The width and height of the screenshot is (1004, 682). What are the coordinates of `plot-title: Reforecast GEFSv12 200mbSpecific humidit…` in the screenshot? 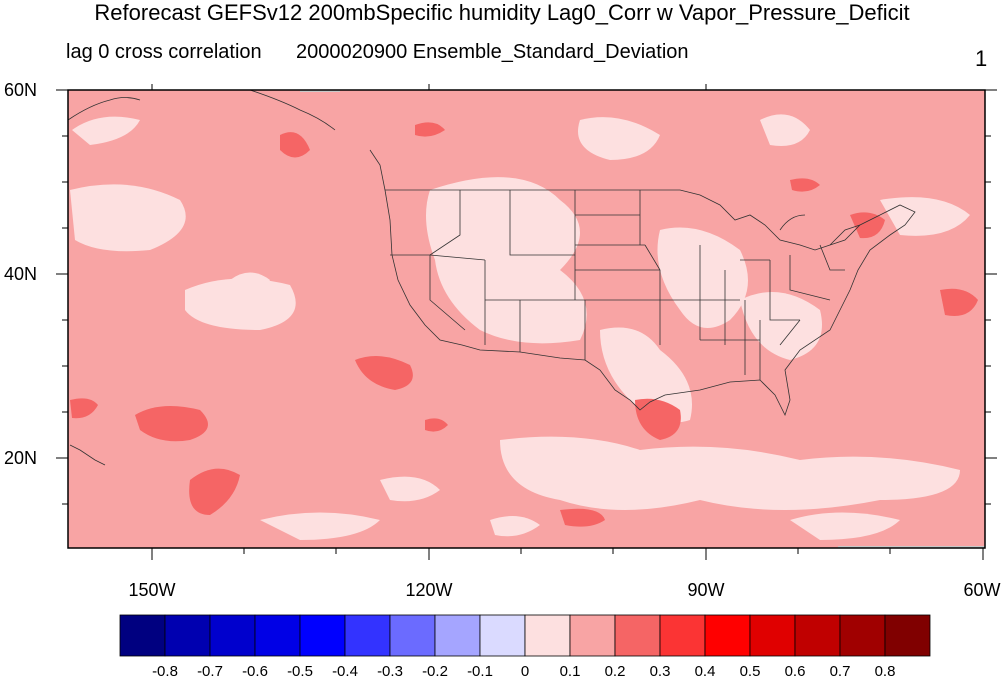 It's located at (502, 12).